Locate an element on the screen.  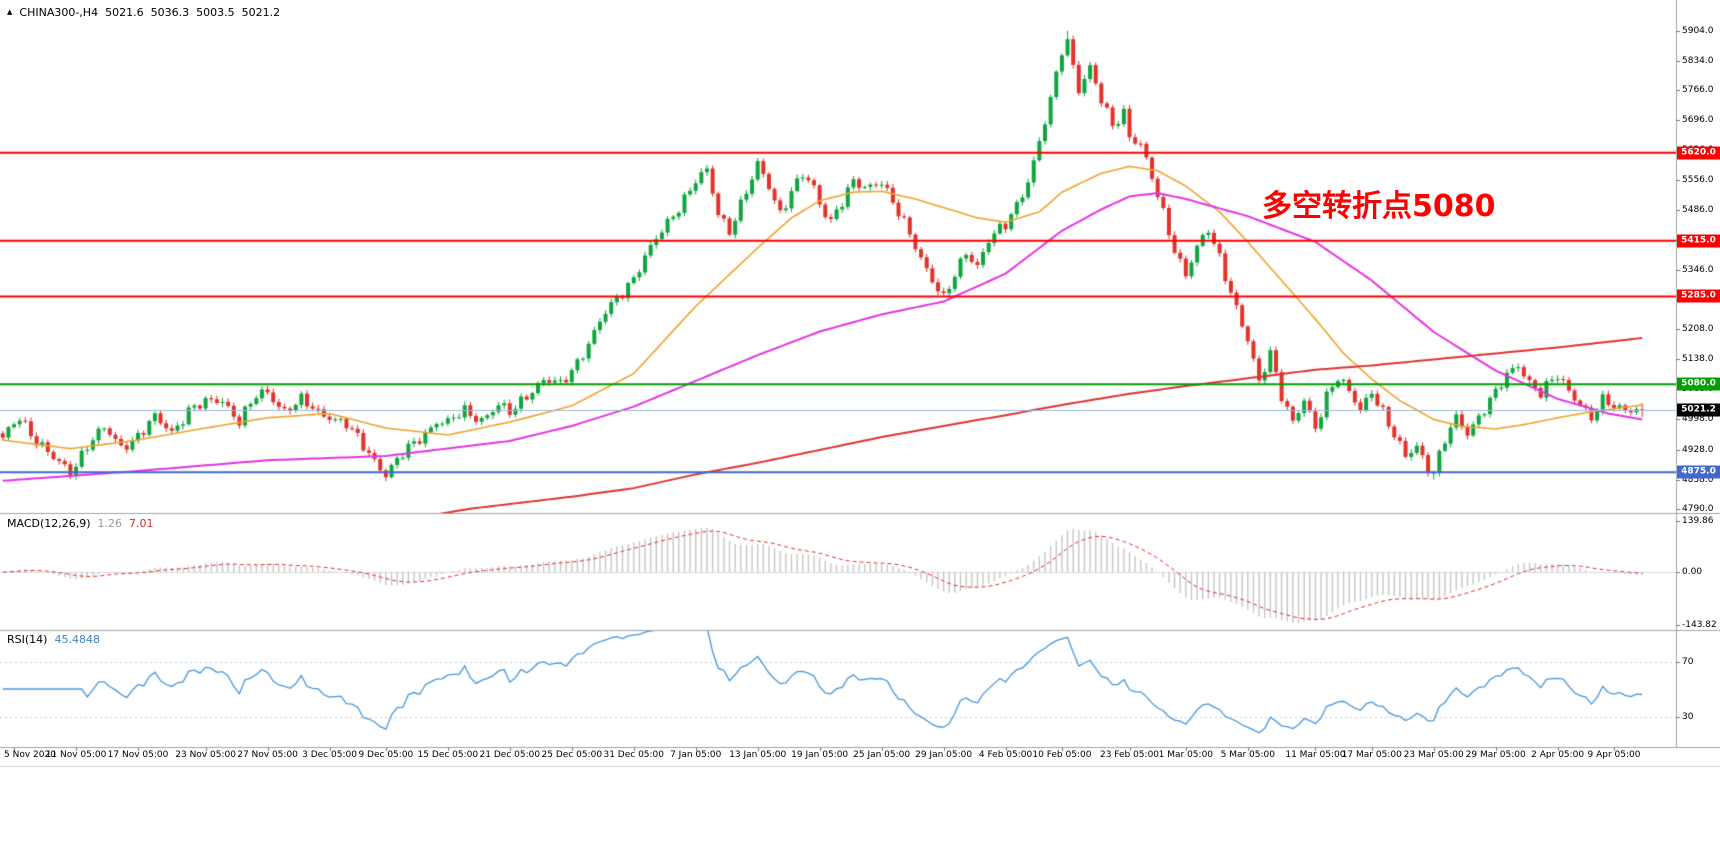
rsi-indicator-label: RSI(14) 45.4848 is located at coordinates (53, 639).